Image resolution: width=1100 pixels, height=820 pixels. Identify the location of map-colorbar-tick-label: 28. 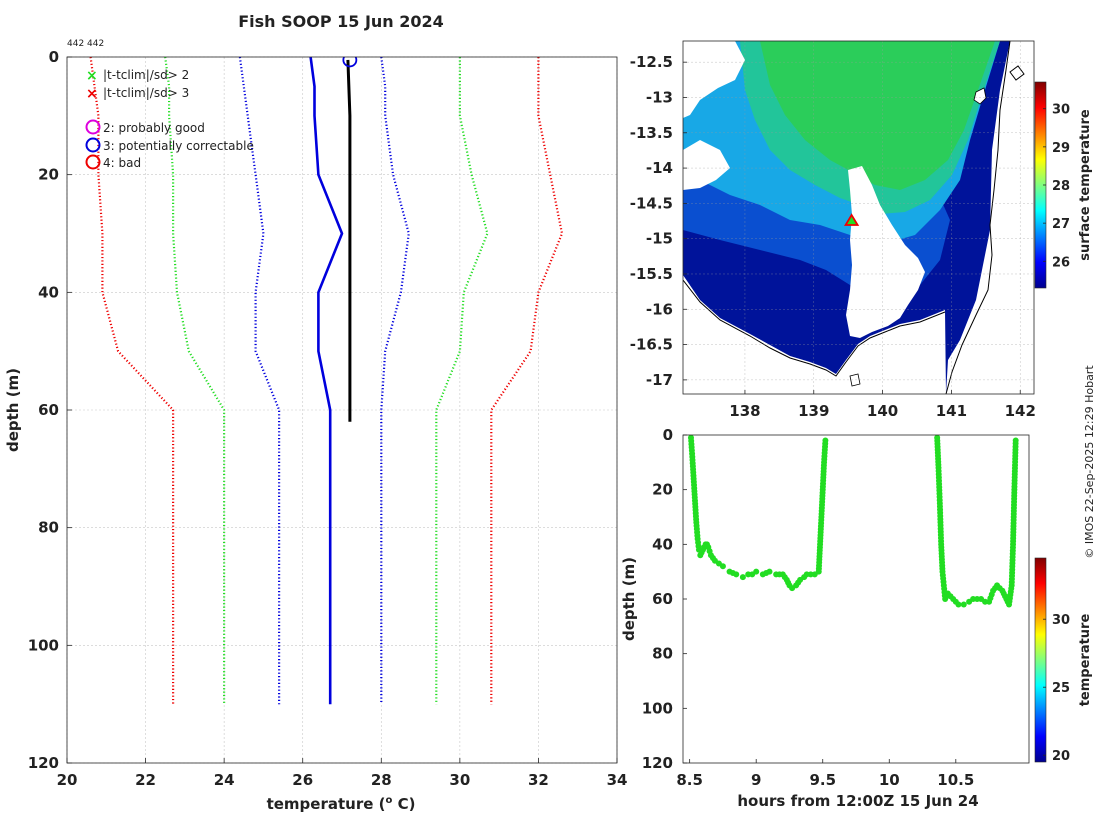
(1061, 186).